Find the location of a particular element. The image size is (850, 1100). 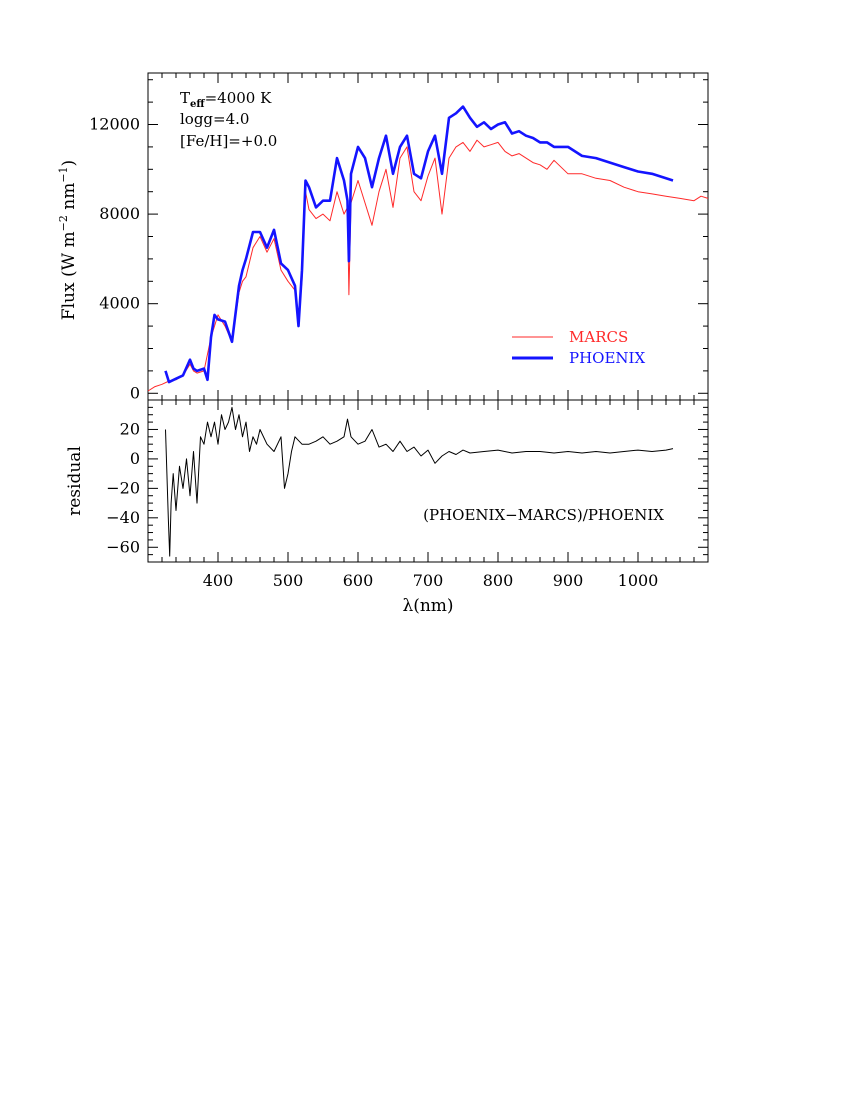

residual-axis-ticks: −60 −40 −20 0 20 400 500 600 700 800 900 1000 is located at coordinates (407, 494).